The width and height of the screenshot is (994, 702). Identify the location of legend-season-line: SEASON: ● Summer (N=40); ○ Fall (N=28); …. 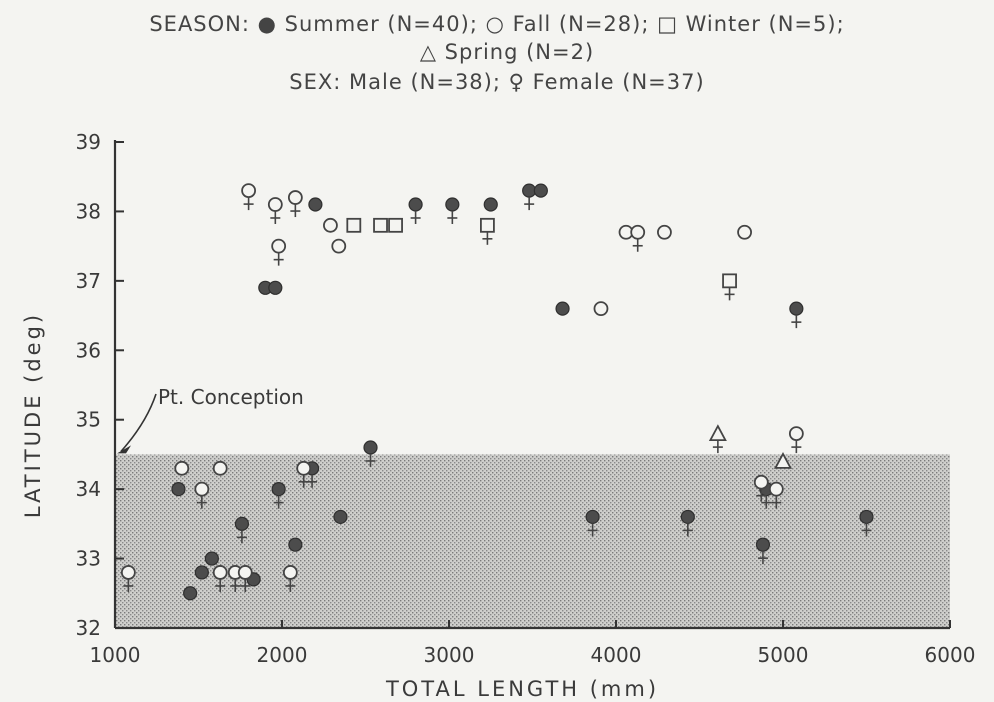
(497, 24).